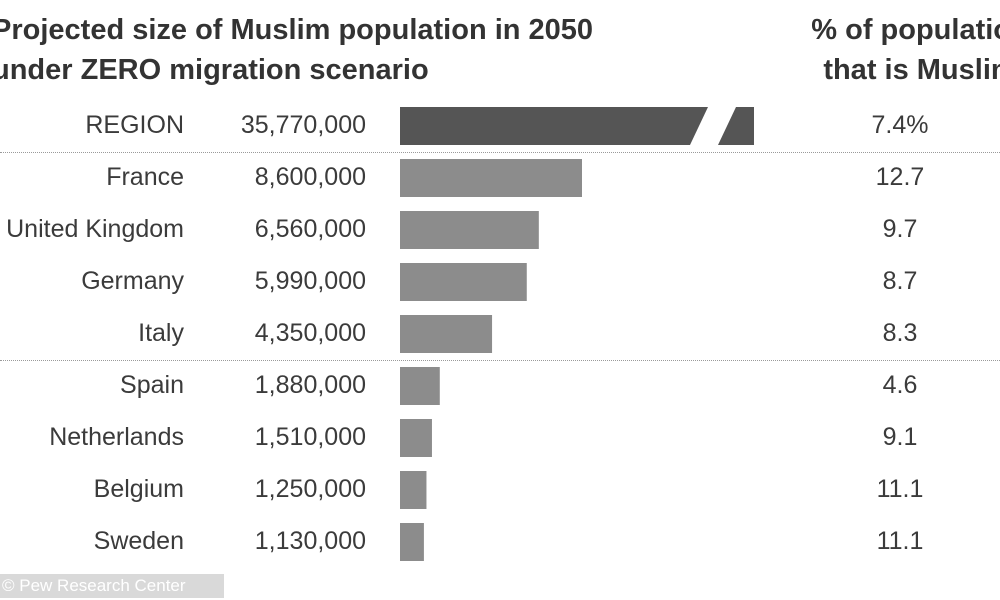  Describe the element at coordinates (500, 386) in the screenshot. I see `bar-row: Spain 1,880,000 4.6` at that location.